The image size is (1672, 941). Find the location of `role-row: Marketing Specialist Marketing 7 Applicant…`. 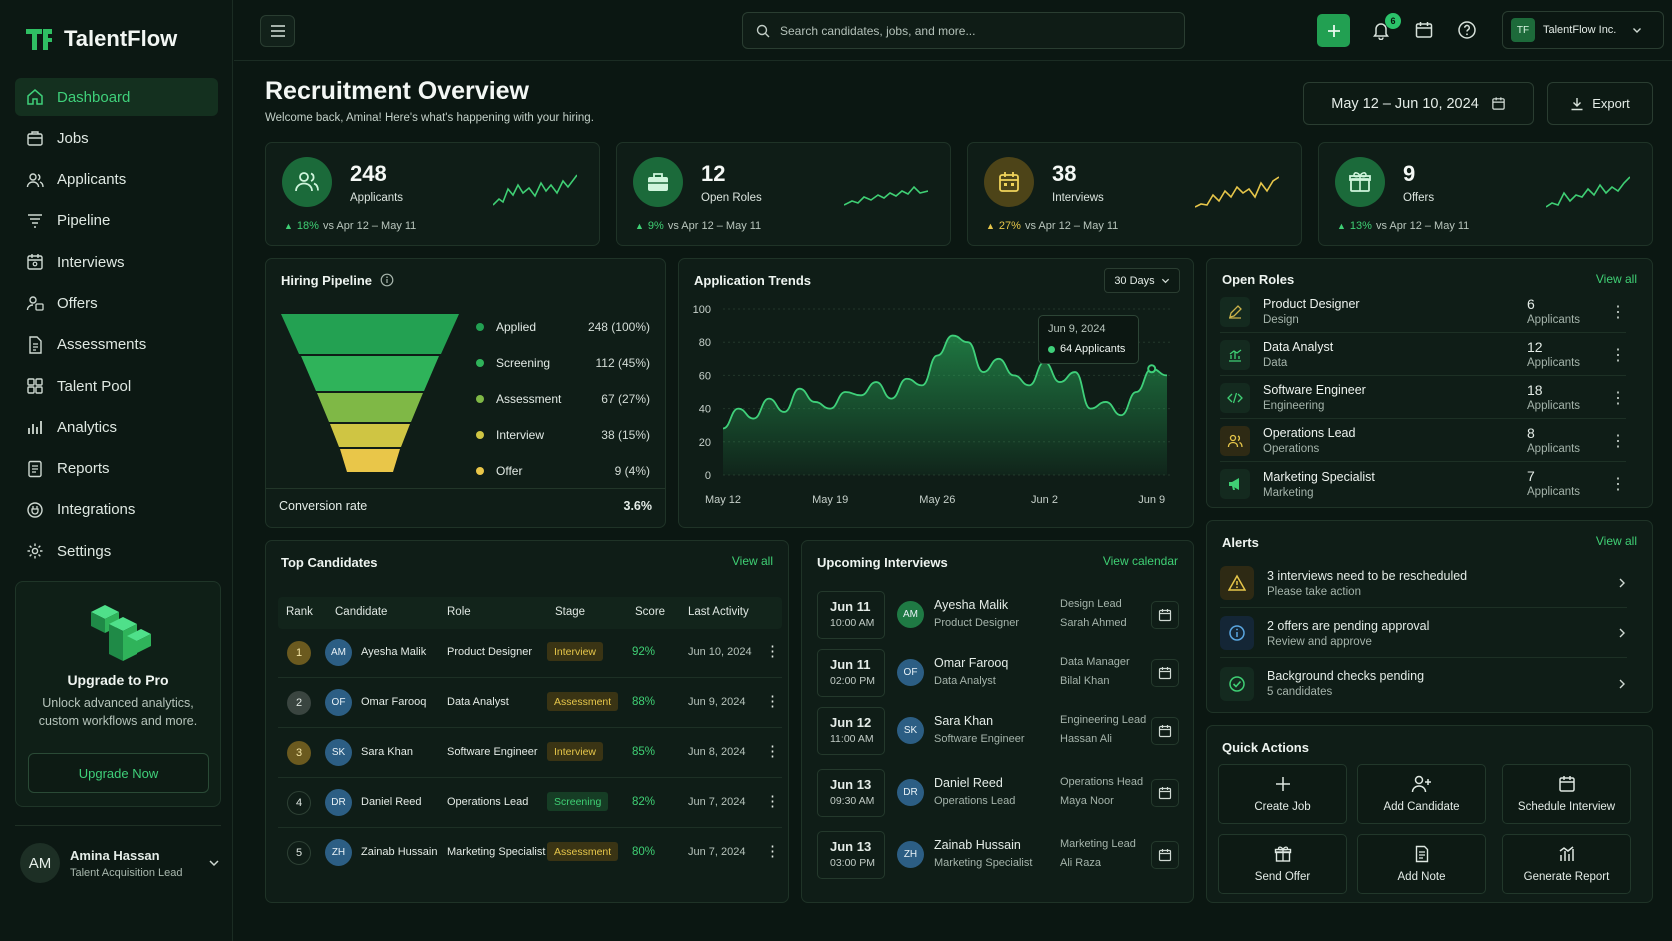

role-row: Marketing Specialist Marketing 7 Applicant… is located at coordinates (1423, 484).